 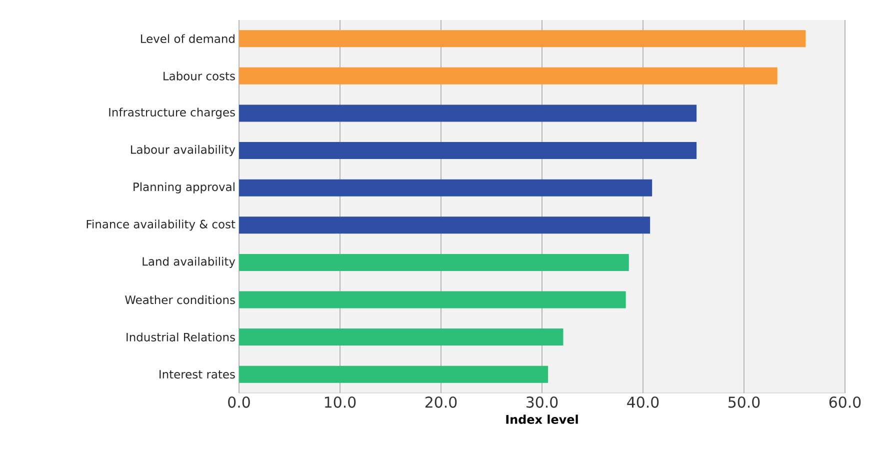 I want to click on y-tick-label: Labour costs, so click(x=199, y=76).